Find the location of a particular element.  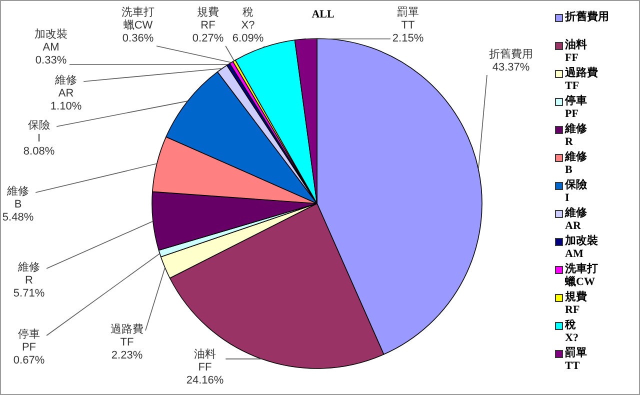

slice-label: 過路費 TF is located at coordinates (127, 335).